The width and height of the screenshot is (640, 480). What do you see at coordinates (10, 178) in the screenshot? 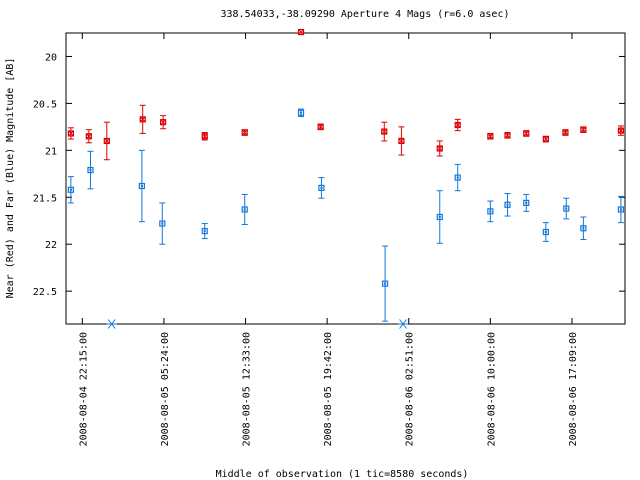
I see `y-axis-label: Near (Red) and Far (Blue) Magnitude [AB]` at bounding box center [10, 178].